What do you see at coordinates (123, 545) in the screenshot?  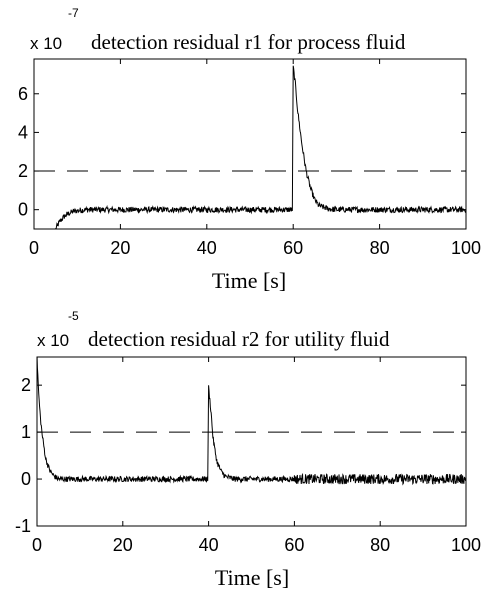 I see `chart-r2-xtick-label: 20` at bounding box center [123, 545].